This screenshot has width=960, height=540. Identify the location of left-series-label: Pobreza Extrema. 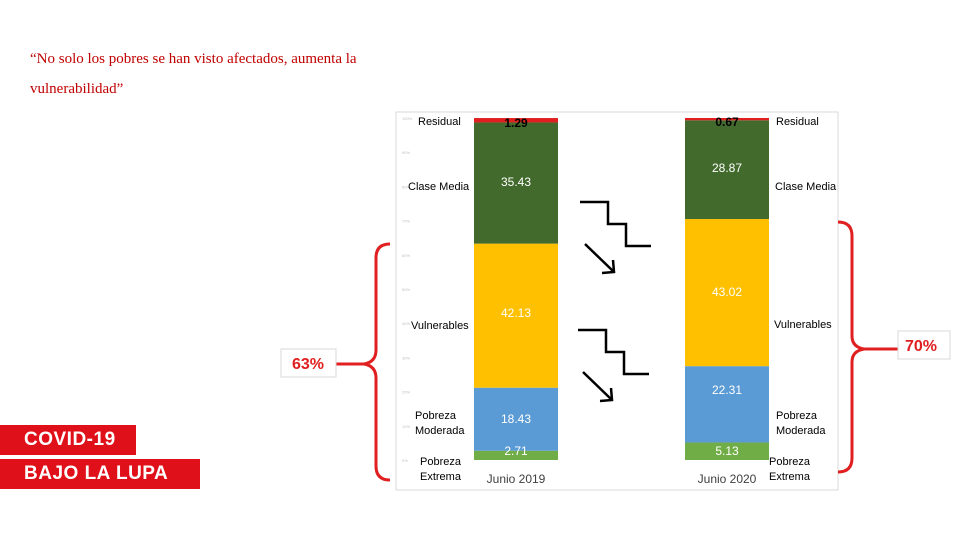
(441, 469).